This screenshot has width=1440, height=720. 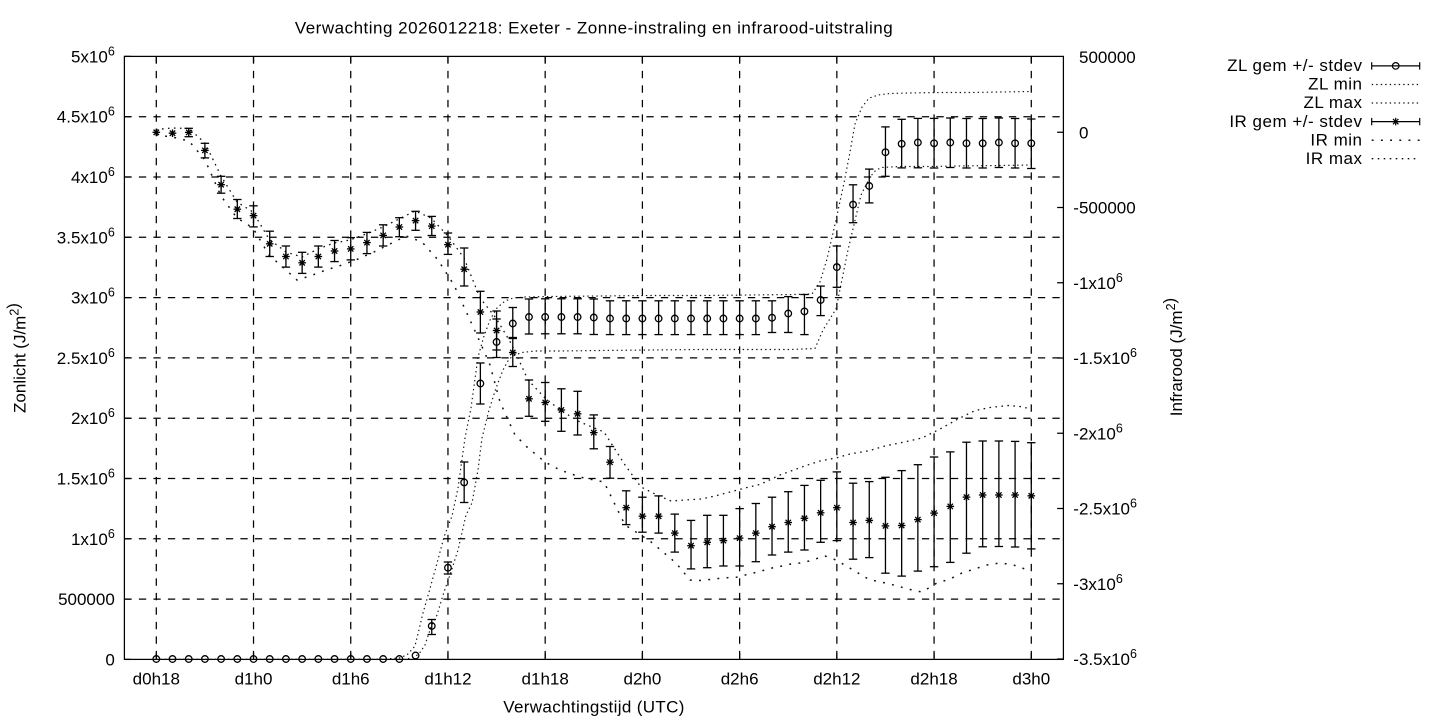 I want to click on svg-text: 4.5x10⁶, so click(x=86, y=116).